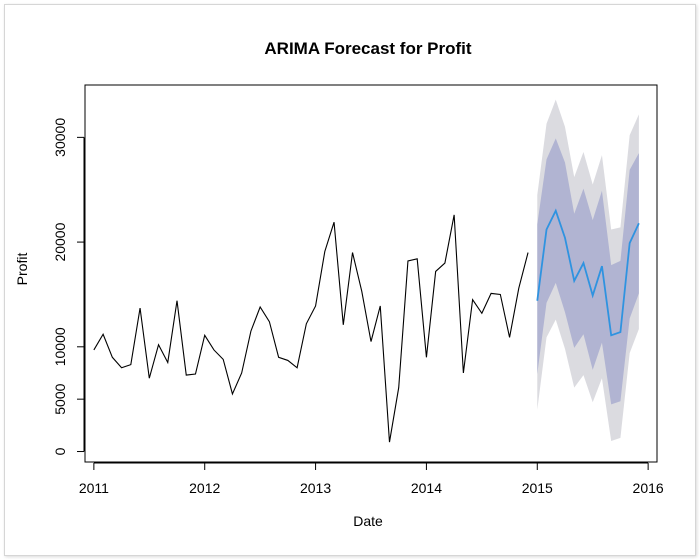 Image resolution: width=700 pixels, height=560 pixels. I want to click on y-tick-label: 20000, so click(60, 241).